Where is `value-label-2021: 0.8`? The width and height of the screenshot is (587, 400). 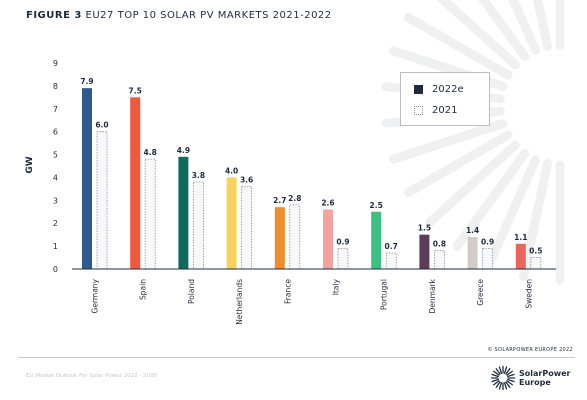 value-label-2021: 0.8 is located at coordinates (439, 244).